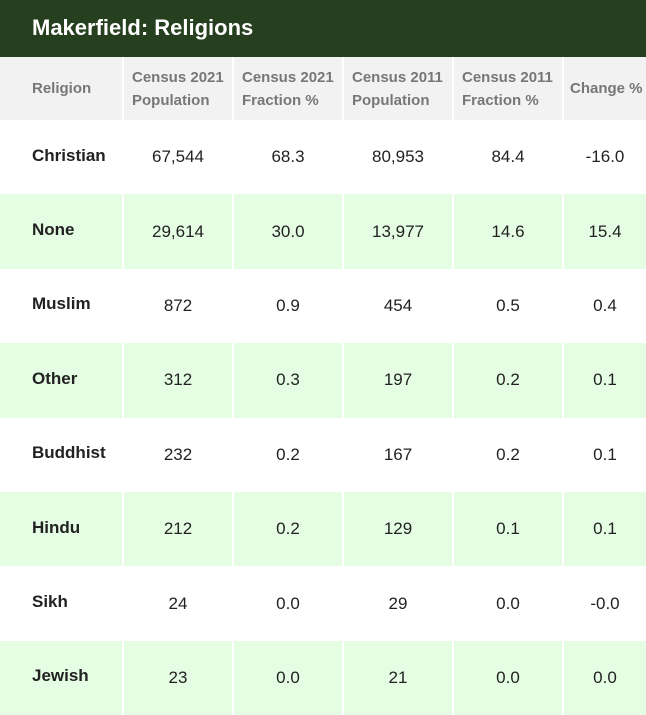 The width and height of the screenshot is (646, 715). Describe the element at coordinates (61, 380) in the screenshot. I see `religion-name: Other` at that location.